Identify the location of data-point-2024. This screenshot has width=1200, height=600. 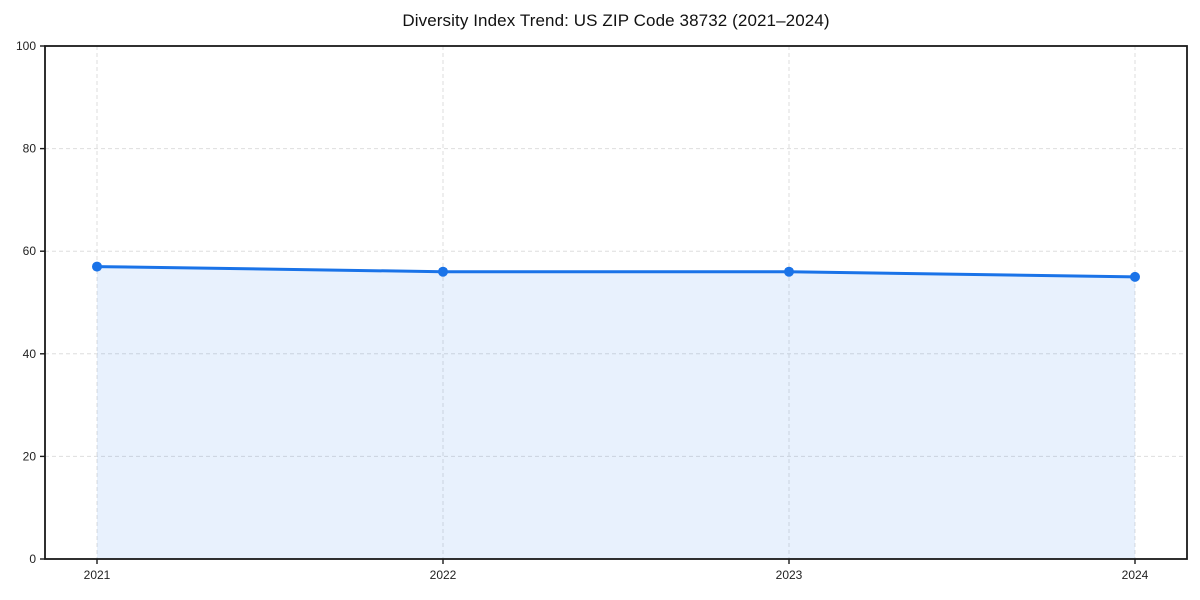
(1135, 276).